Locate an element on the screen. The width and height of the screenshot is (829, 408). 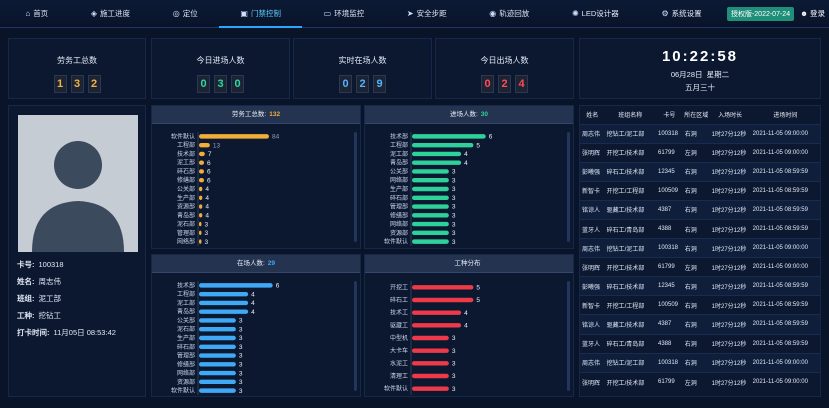
column-header: 姓名 is located at coordinates (592, 116).